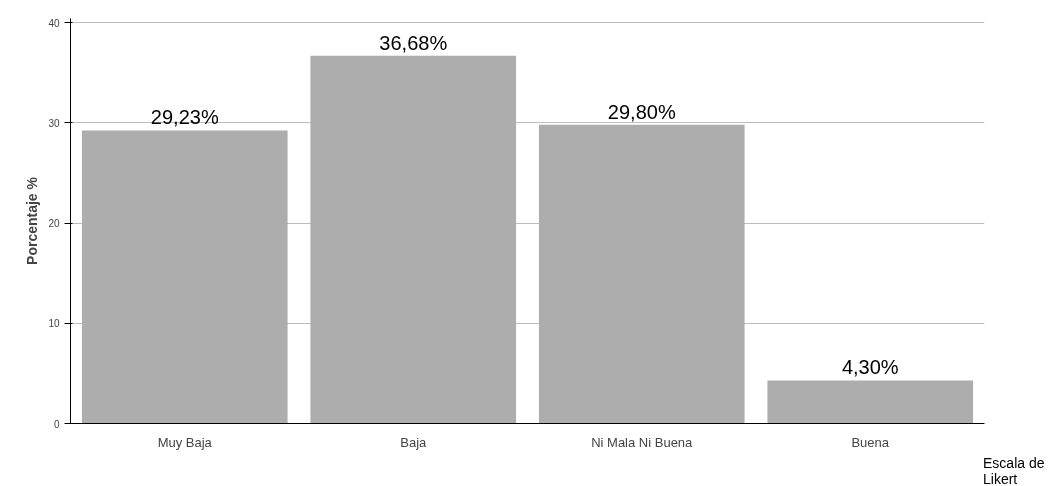 The width and height of the screenshot is (1059, 486). Describe the element at coordinates (641, 111) in the screenshot. I see `data-label: 29,80%` at that location.